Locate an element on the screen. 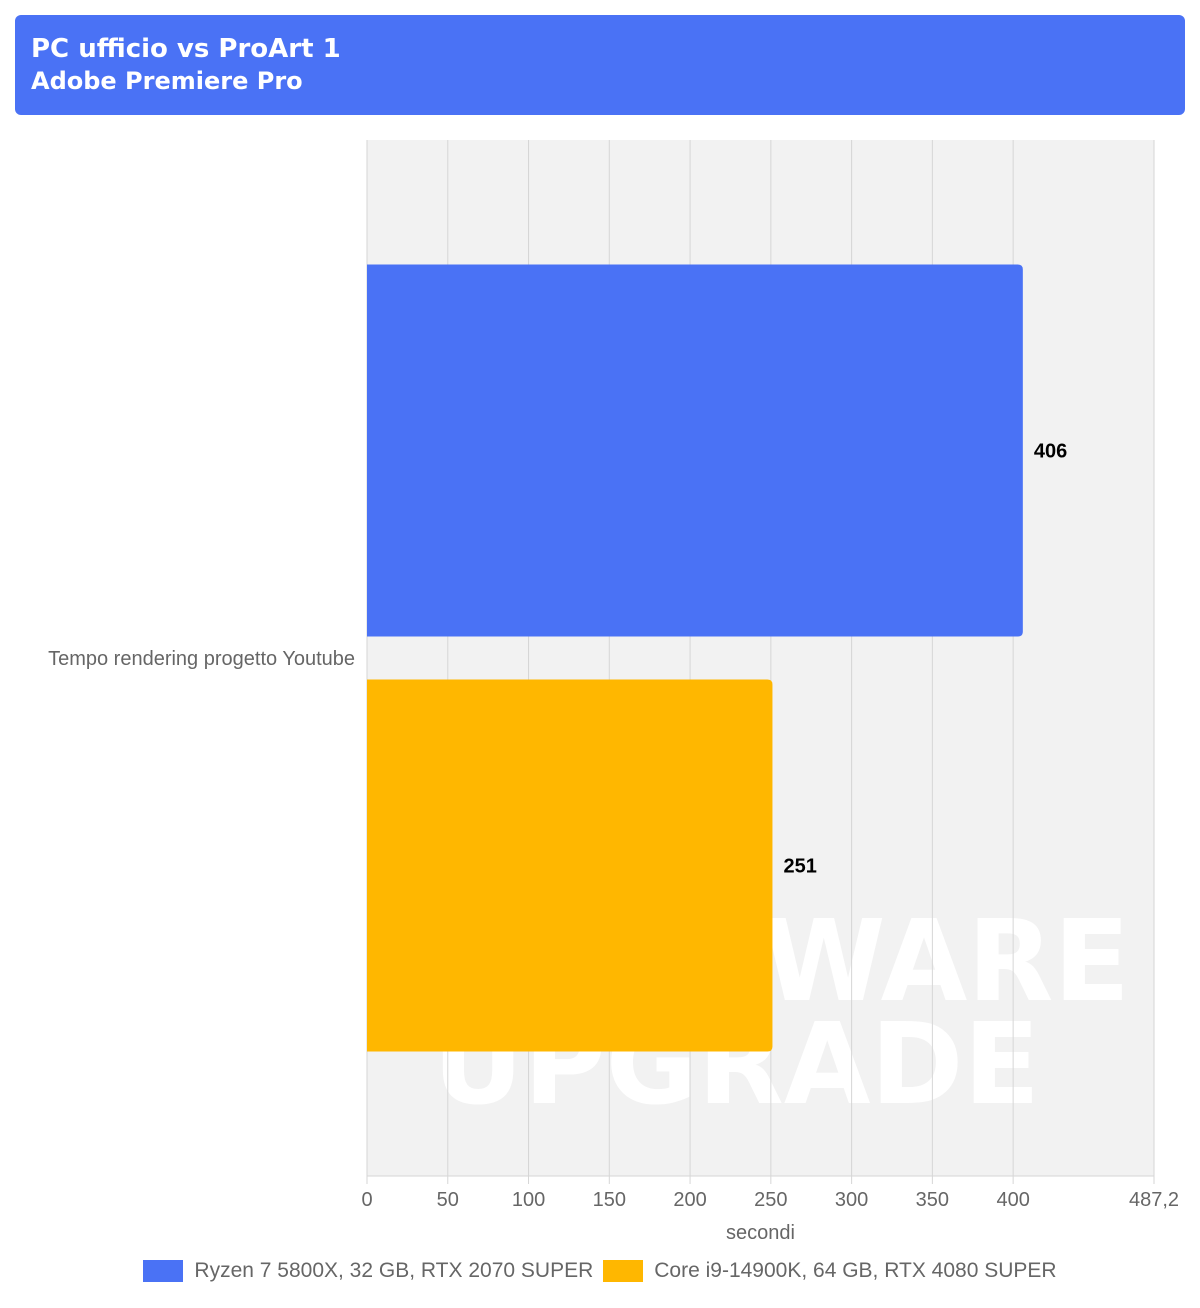 This screenshot has width=1200, height=1308. data-labels: 406 251 is located at coordinates (925, 659).